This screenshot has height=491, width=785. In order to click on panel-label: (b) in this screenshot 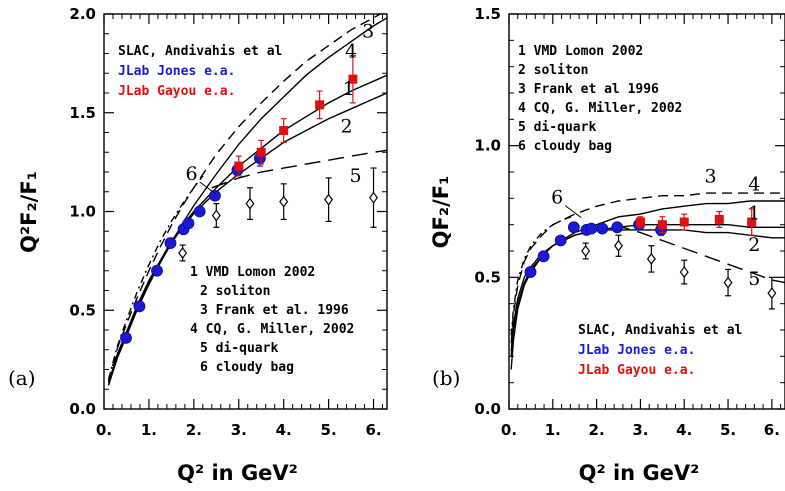, I will do `click(446, 378)`.